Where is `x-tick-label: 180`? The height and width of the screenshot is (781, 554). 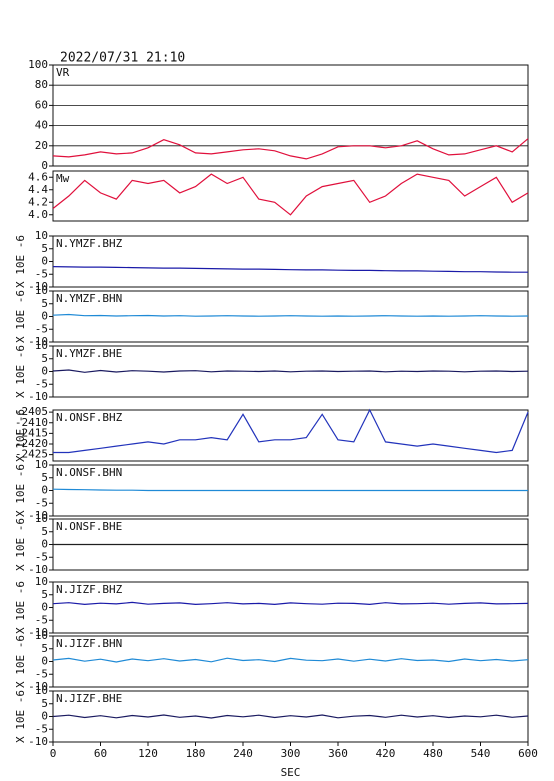 x-tick-label: 180 is located at coordinates (196, 753).